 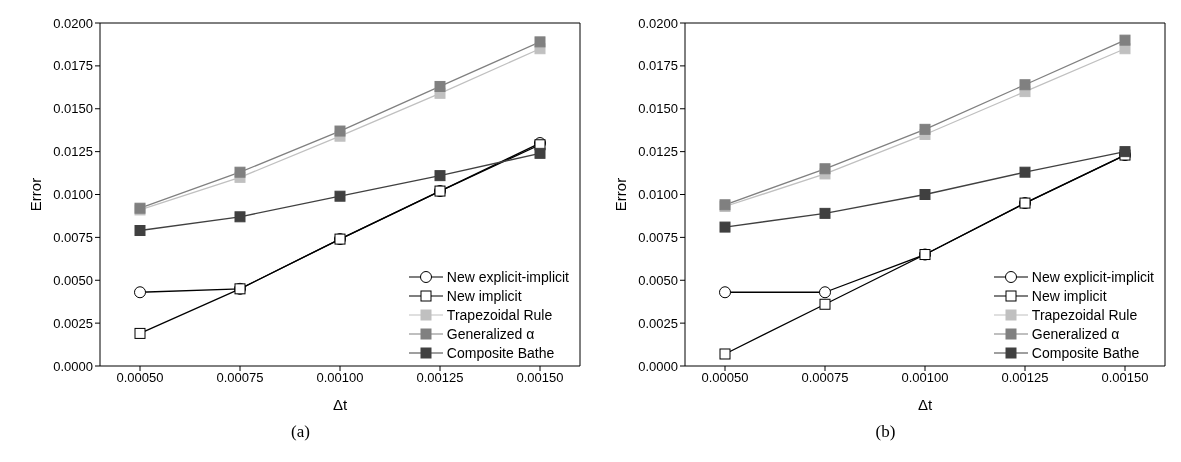 What do you see at coordinates (885, 432) in the screenshot?
I see `text: (b)` at bounding box center [885, 432].